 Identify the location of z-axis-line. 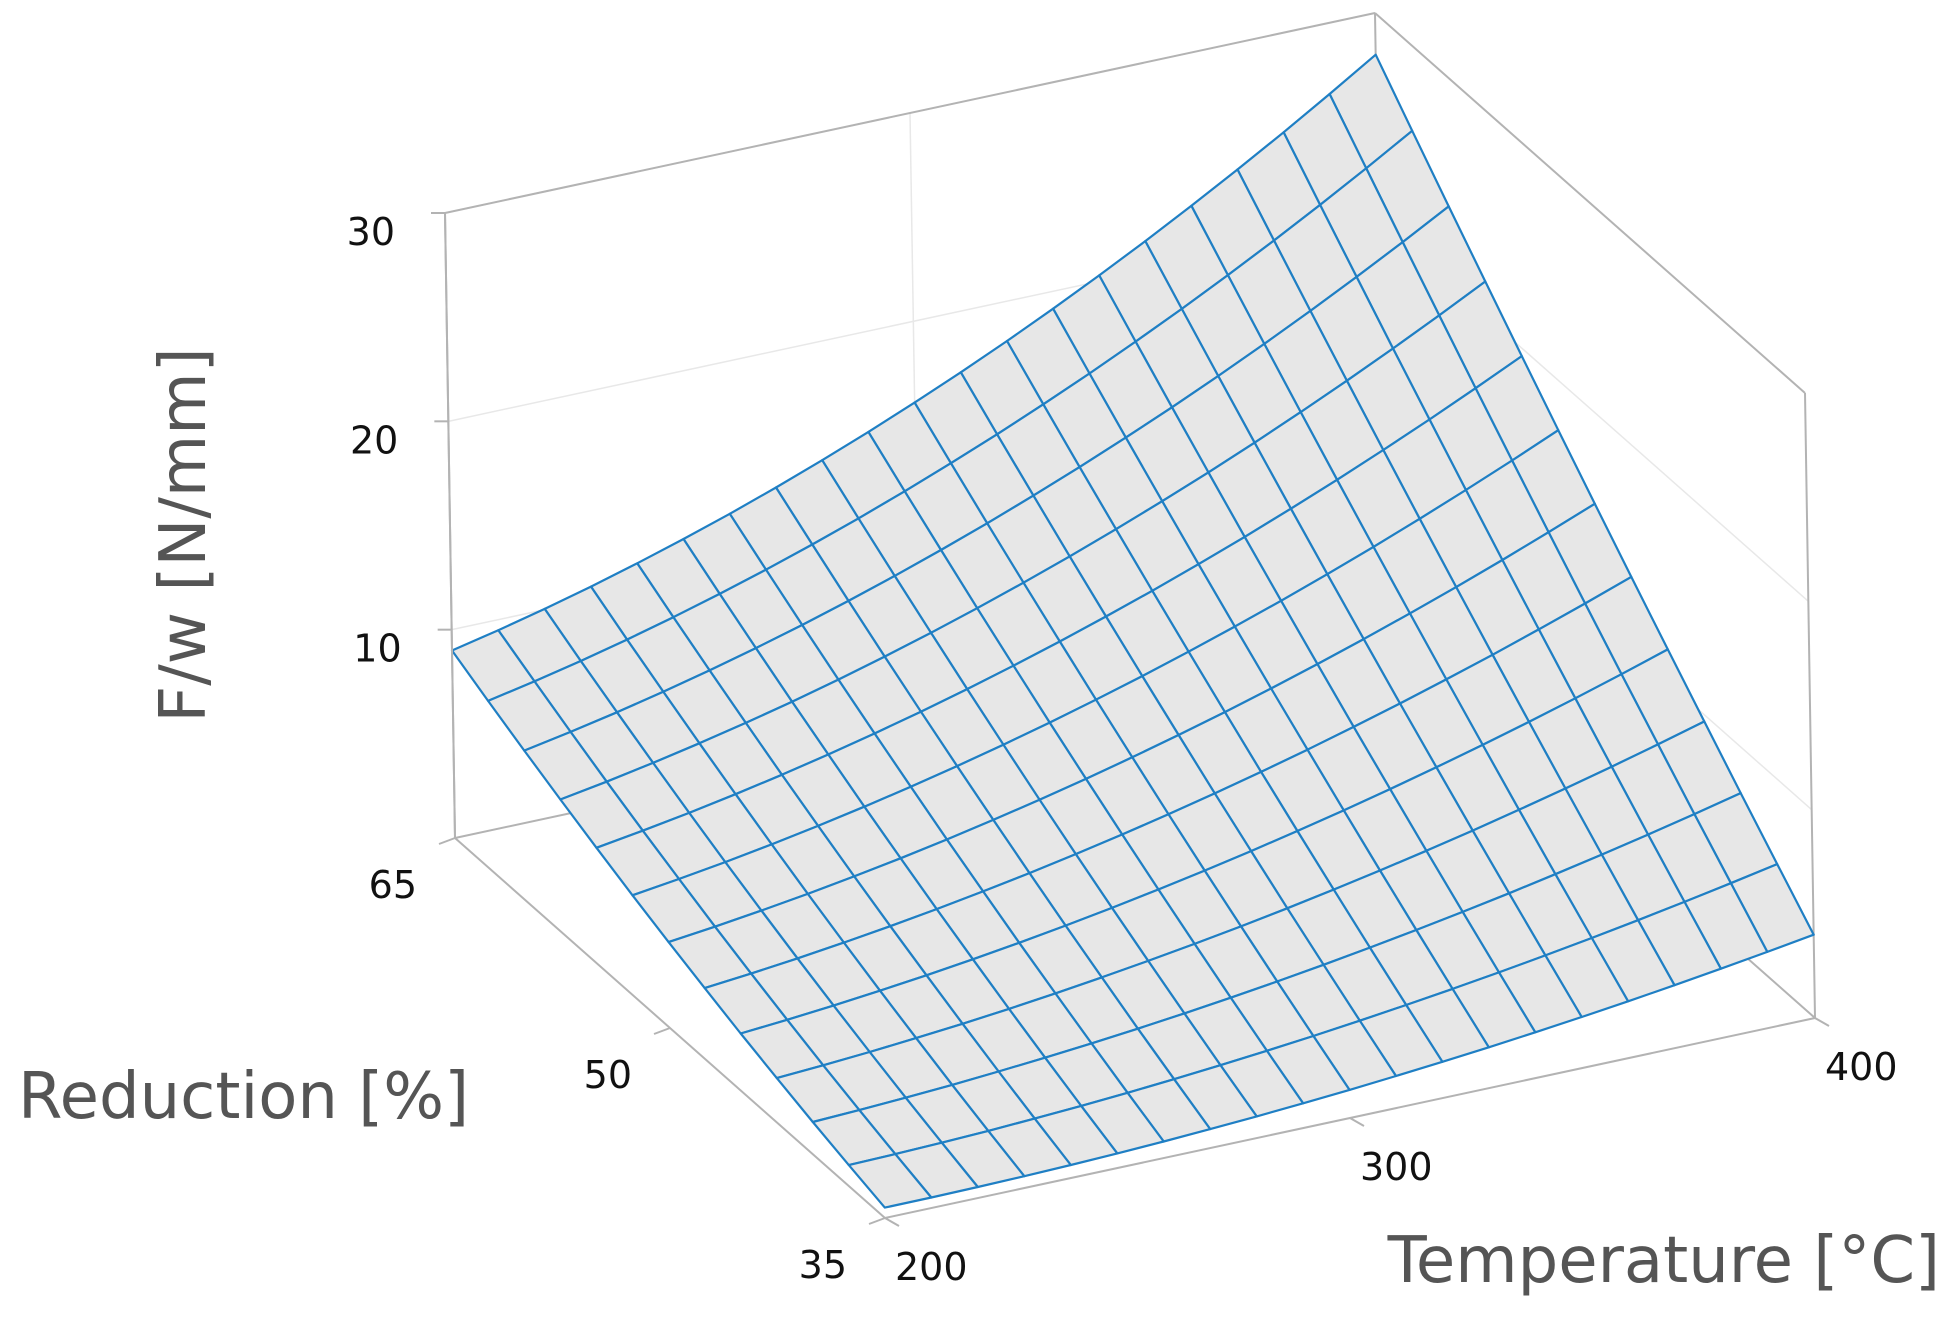
(450, 525).